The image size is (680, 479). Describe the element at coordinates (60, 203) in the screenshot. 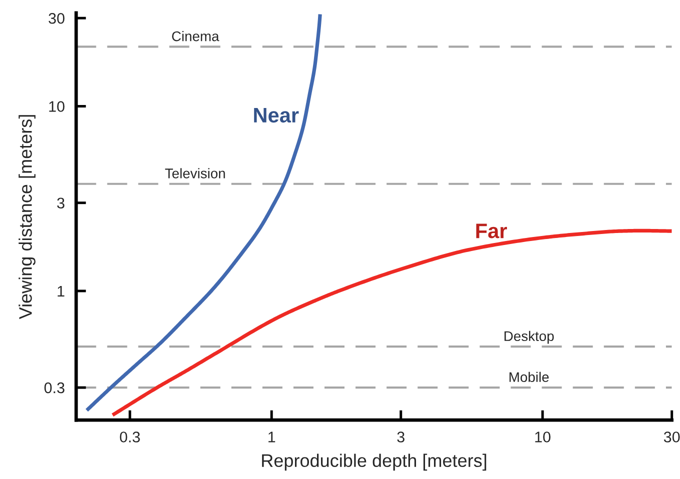

I see `y-tick-label: 3` at that location.